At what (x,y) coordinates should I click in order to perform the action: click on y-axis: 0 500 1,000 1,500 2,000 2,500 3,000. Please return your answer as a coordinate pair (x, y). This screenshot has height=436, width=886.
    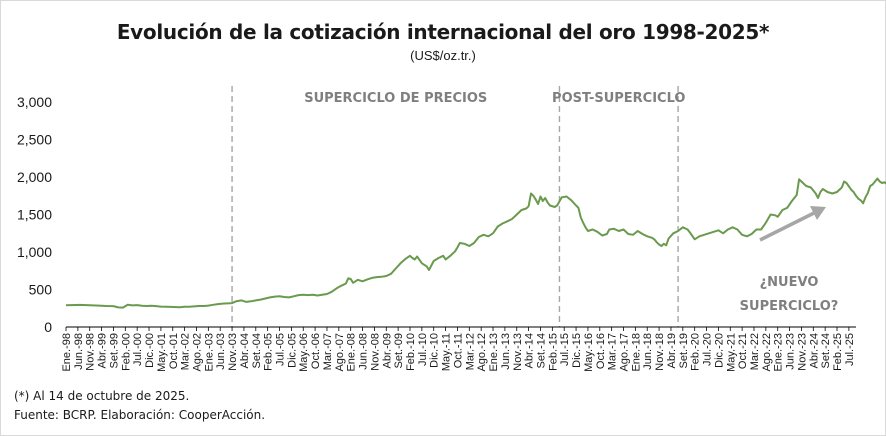
    Looking at the image, I should click on (34, 214).